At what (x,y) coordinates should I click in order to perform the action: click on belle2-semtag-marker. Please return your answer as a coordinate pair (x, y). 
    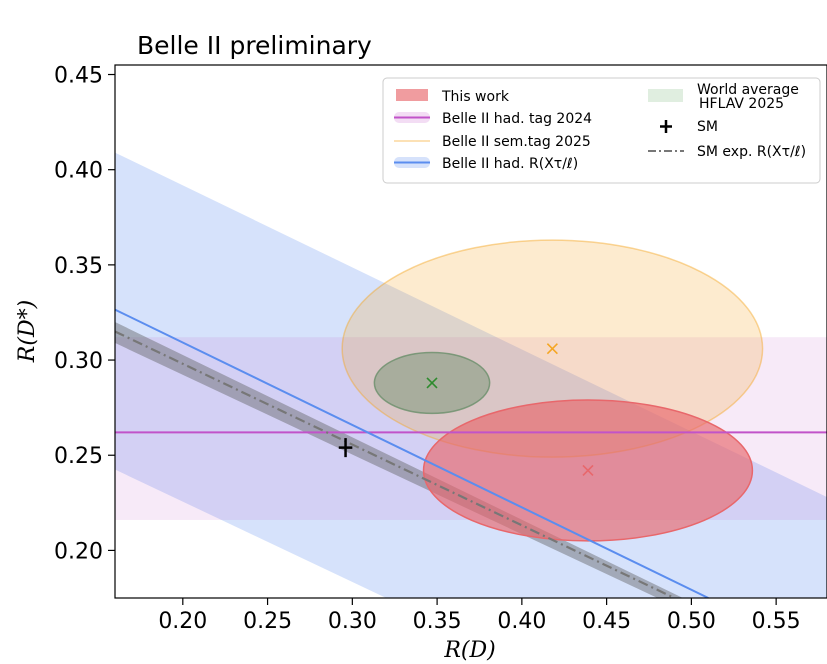
    Looking at the image, I should click on (552, 349).